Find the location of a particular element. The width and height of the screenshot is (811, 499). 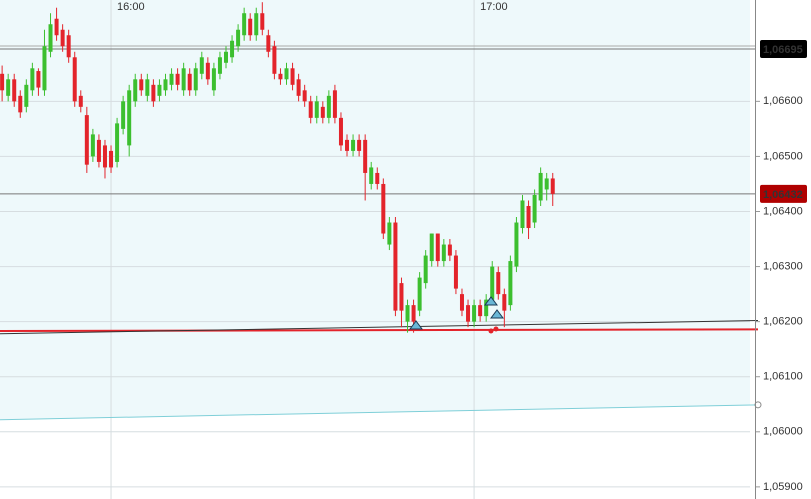

price-label-box is located at coordinates (783, 49).